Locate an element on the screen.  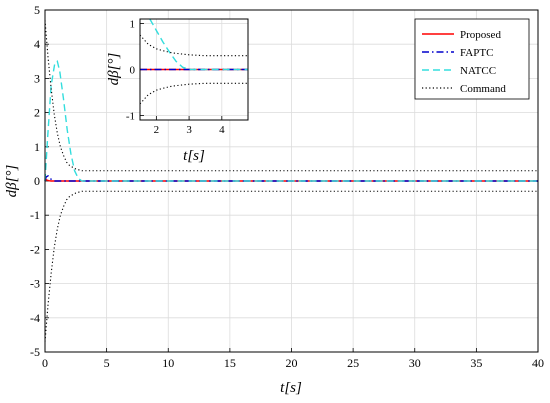
inset-x-tick-label: 3 is located at coordinates (189, 130).